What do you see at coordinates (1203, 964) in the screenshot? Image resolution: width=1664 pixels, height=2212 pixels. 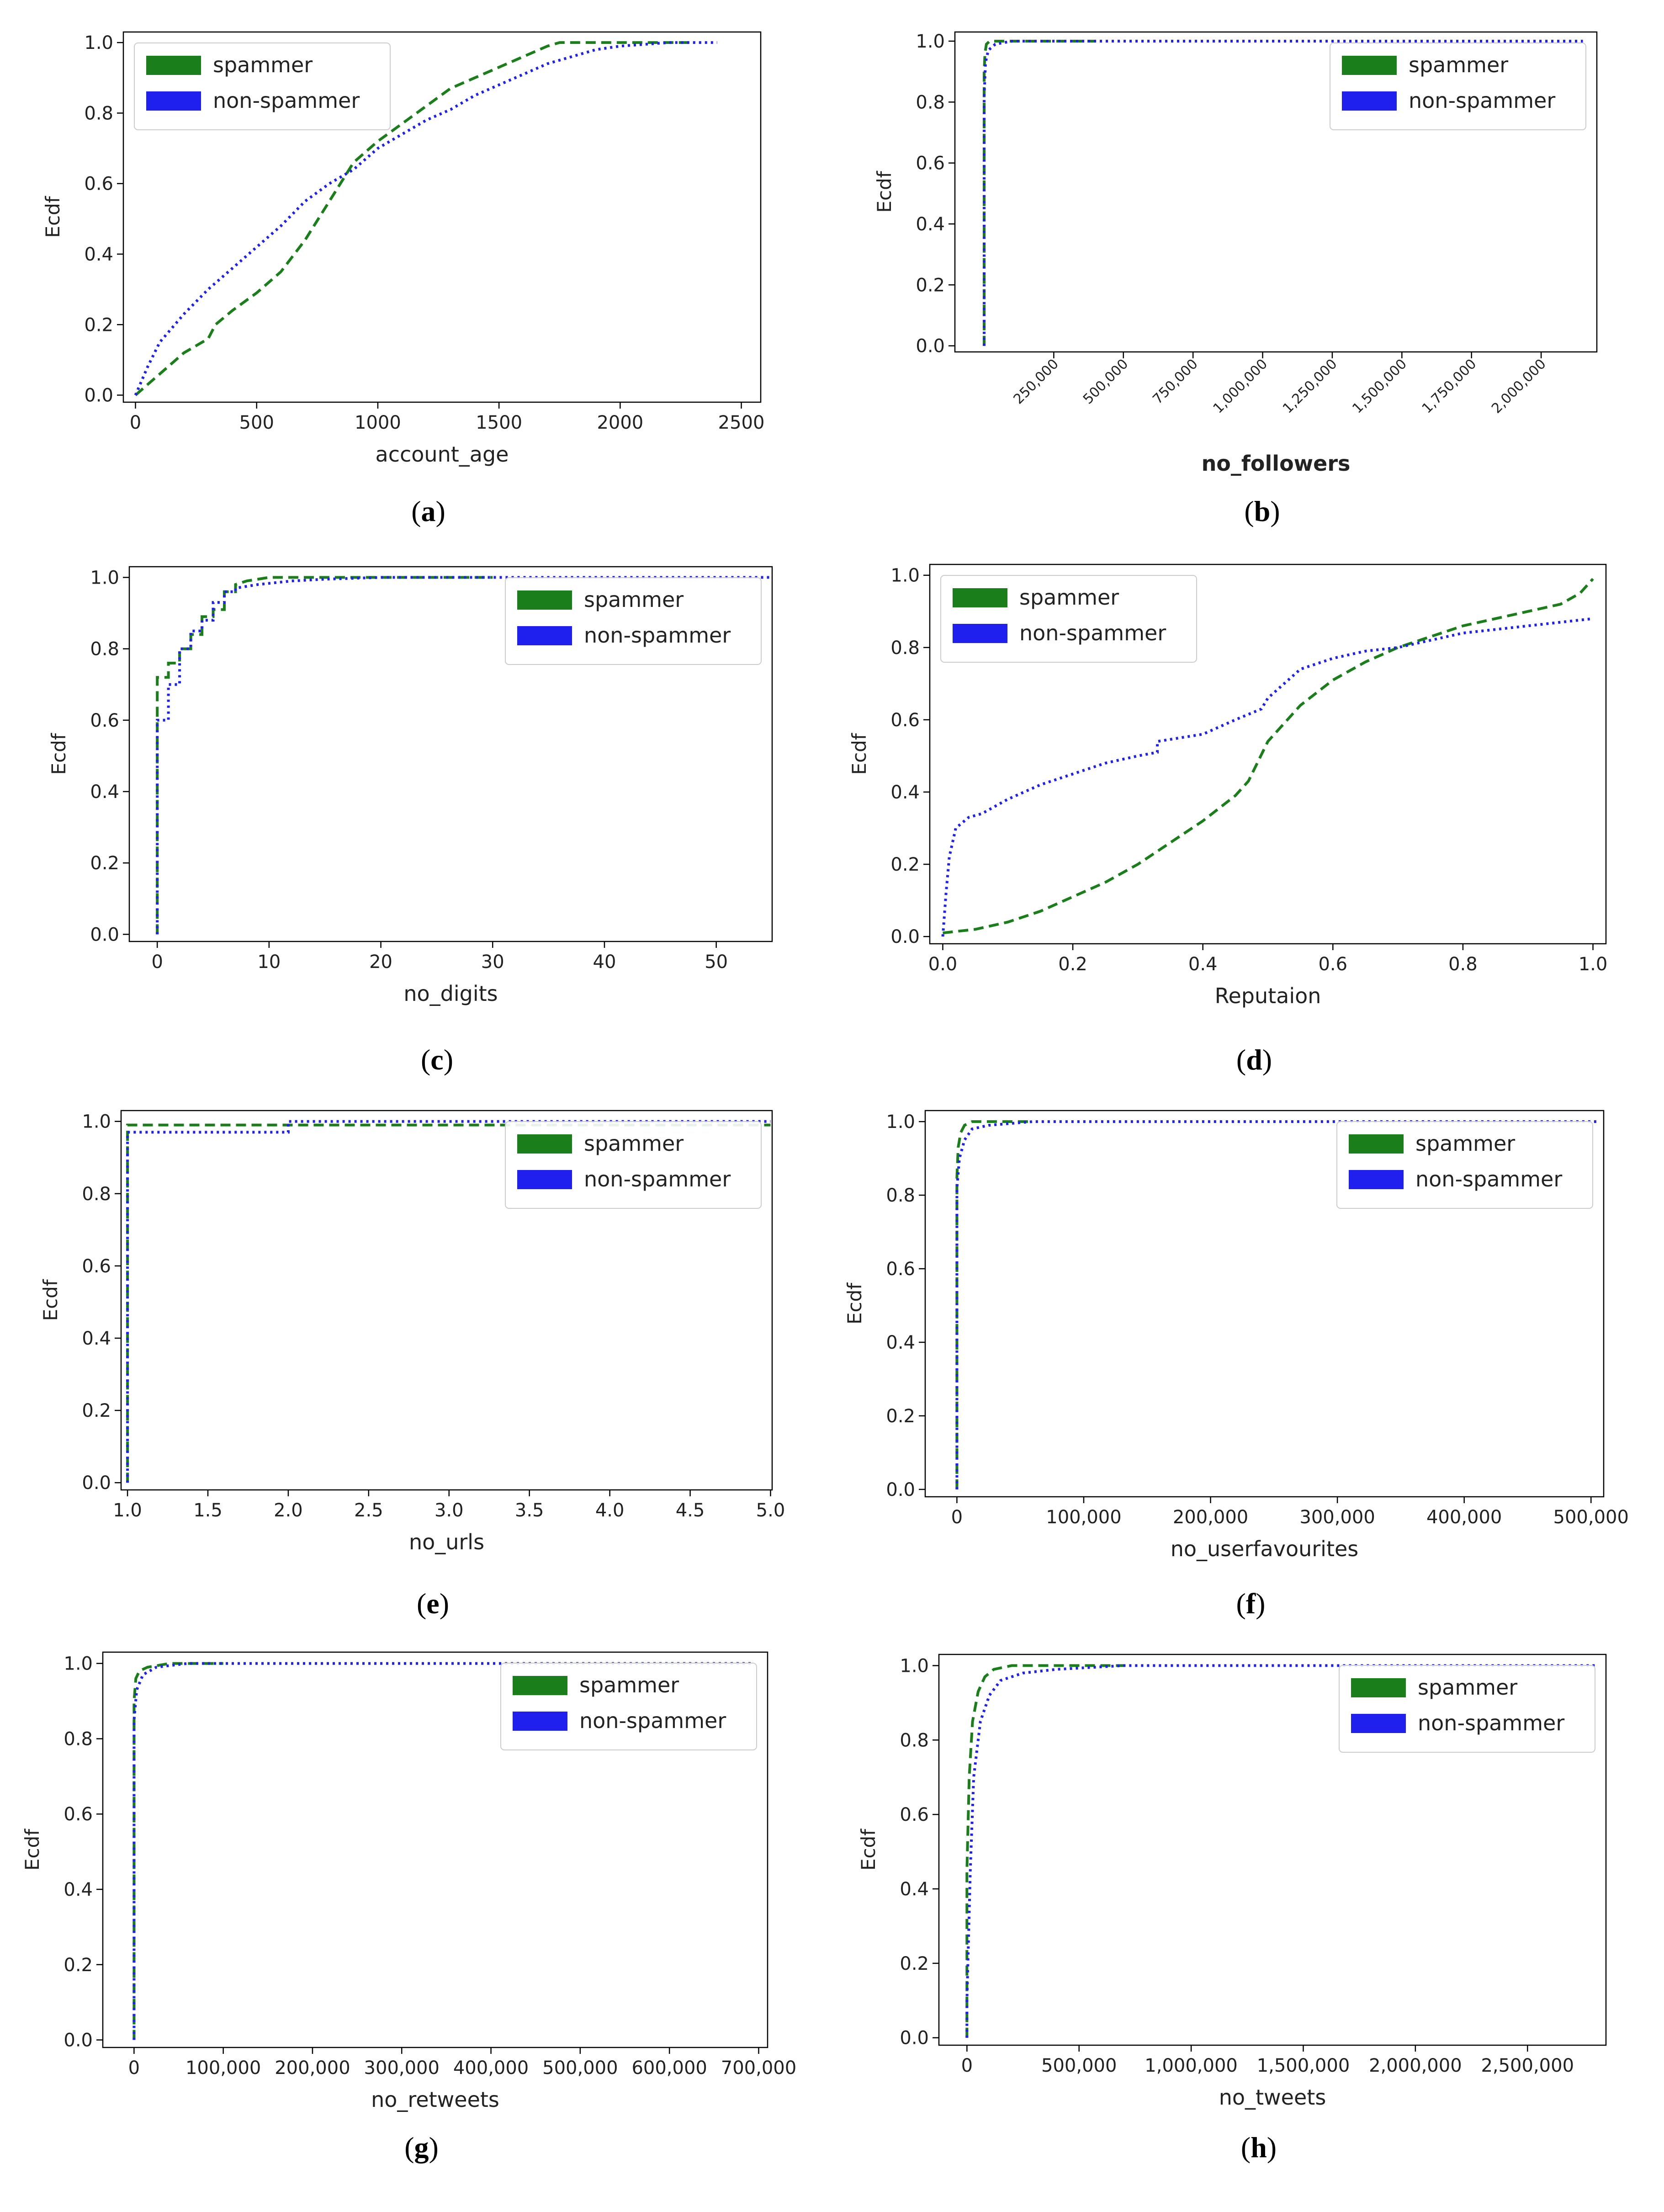 I see `x-tick-label: 0.4` at bounding box center [1203, 964].